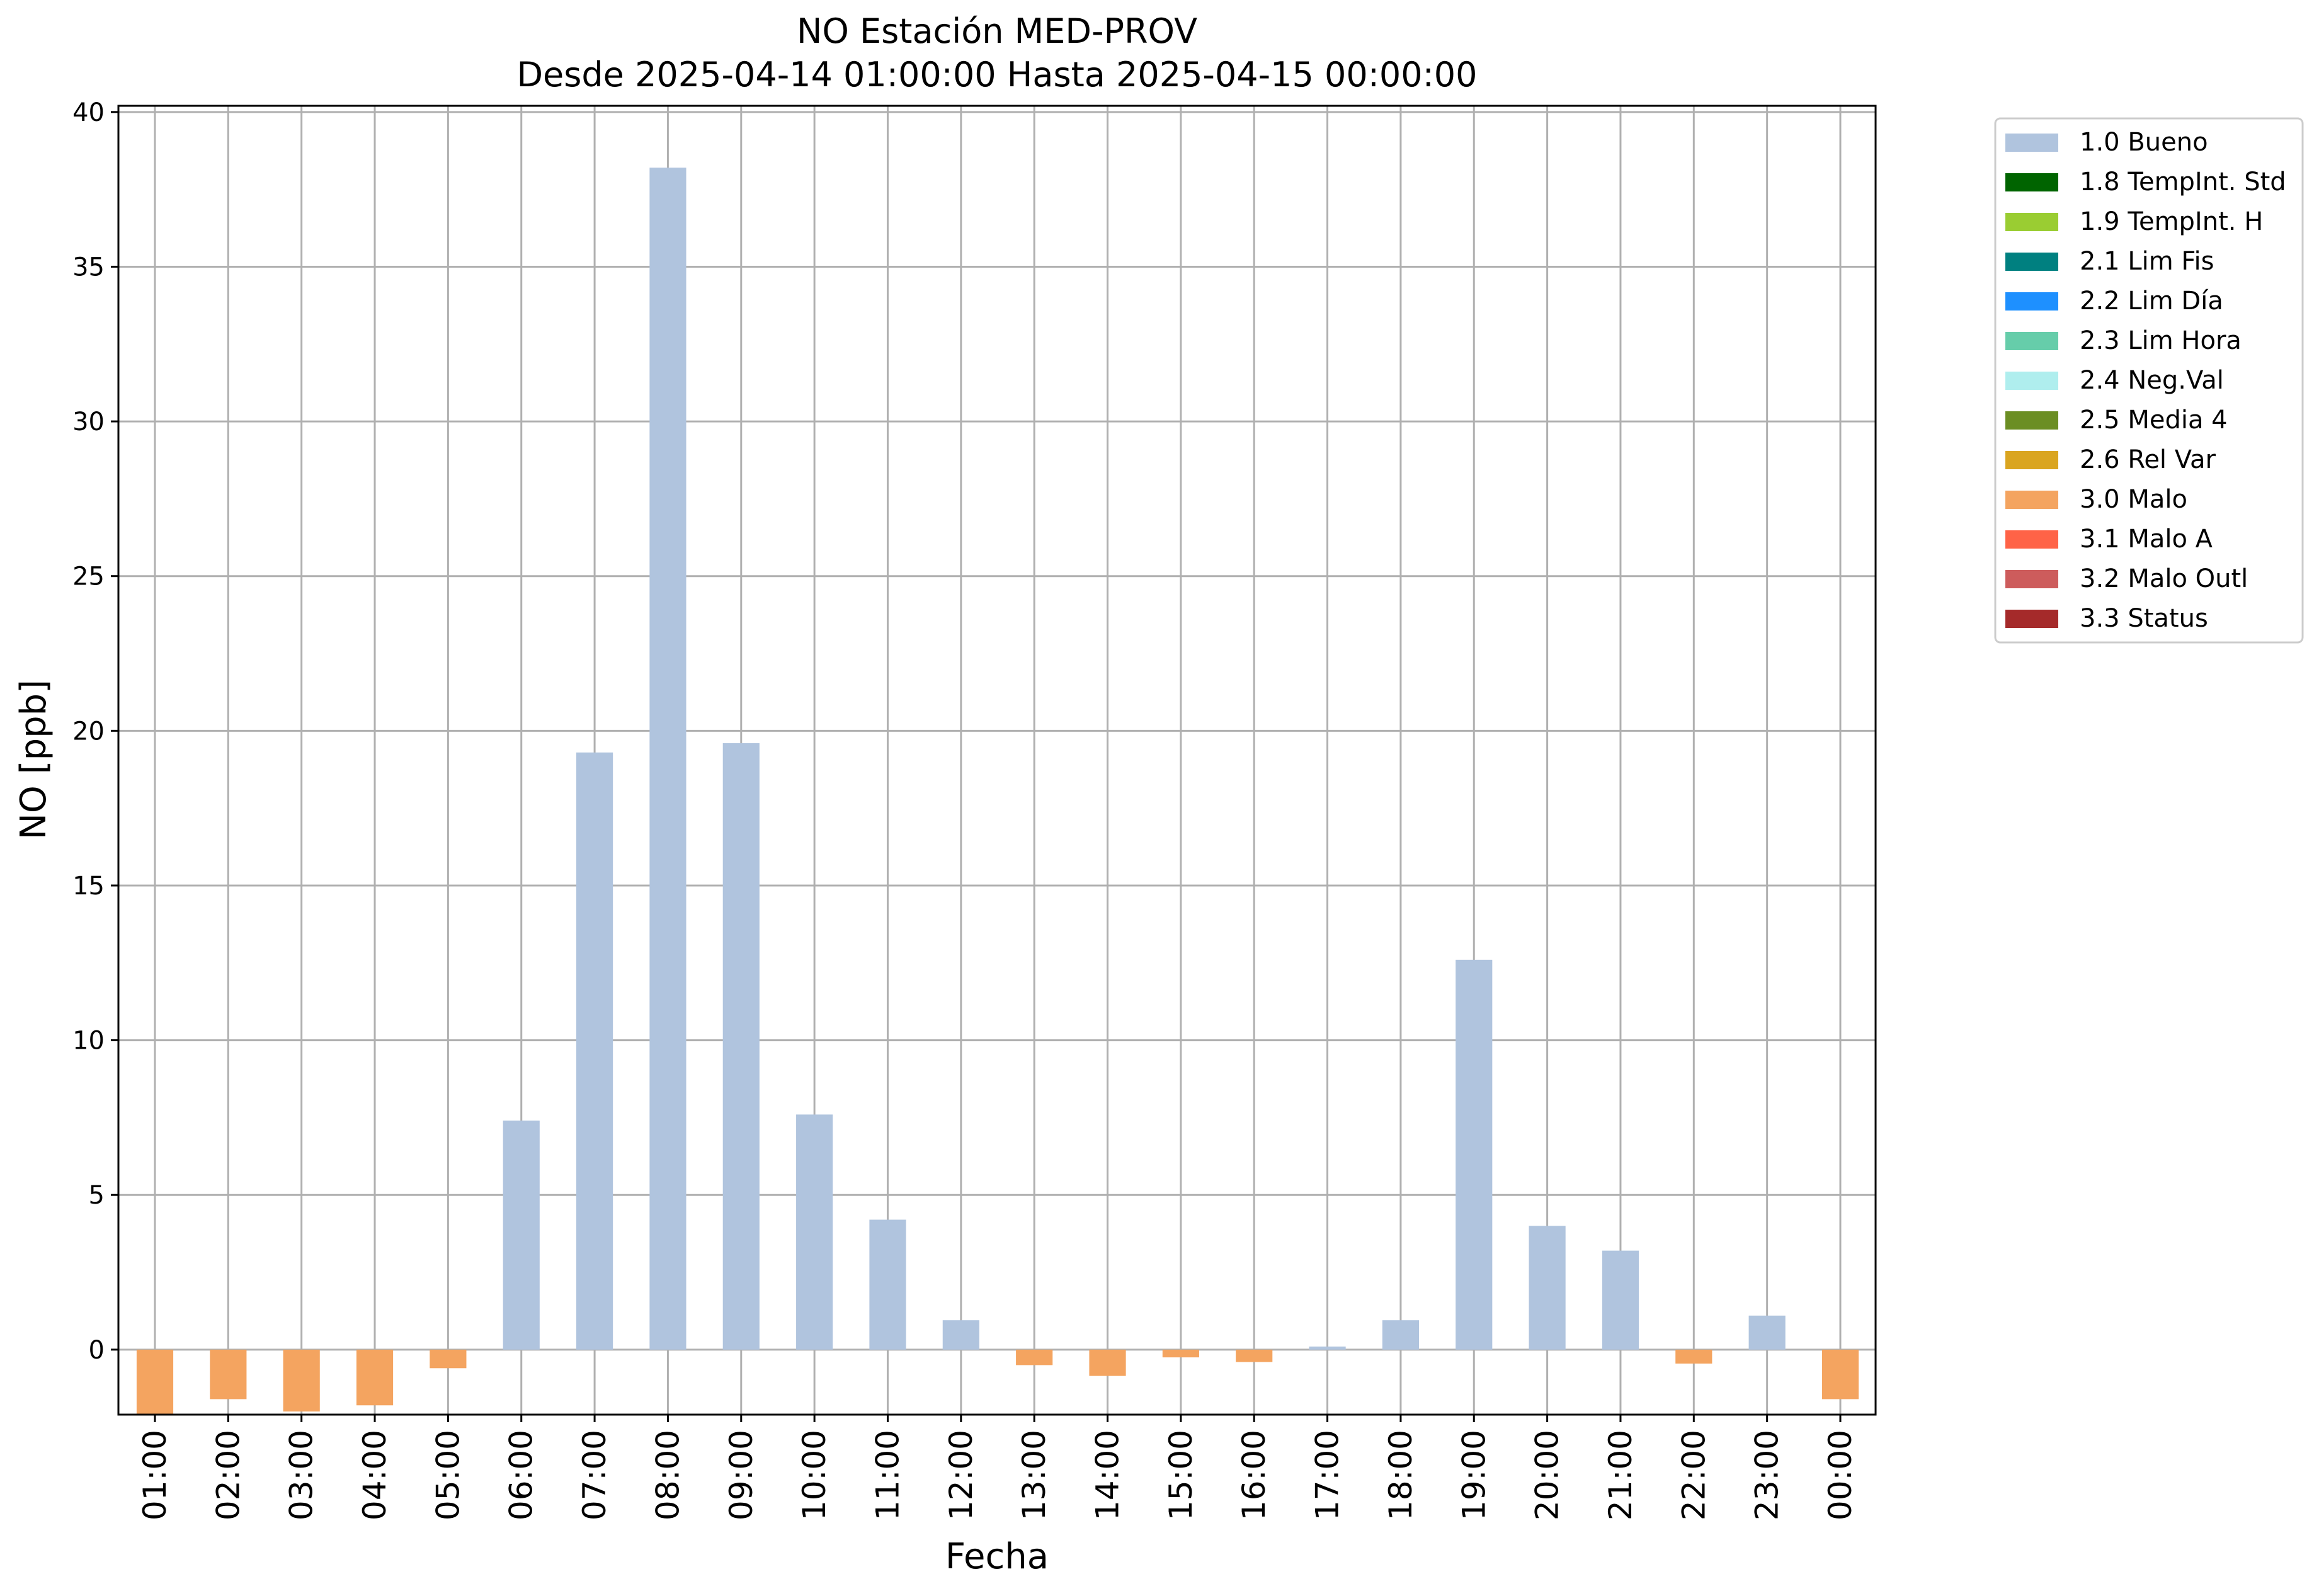 The image size is (2319, 1596). What do you see at coordinates (88, 886) in the screenshot?
I see `y-tick-label: 15` at bounding box center [88, 886].